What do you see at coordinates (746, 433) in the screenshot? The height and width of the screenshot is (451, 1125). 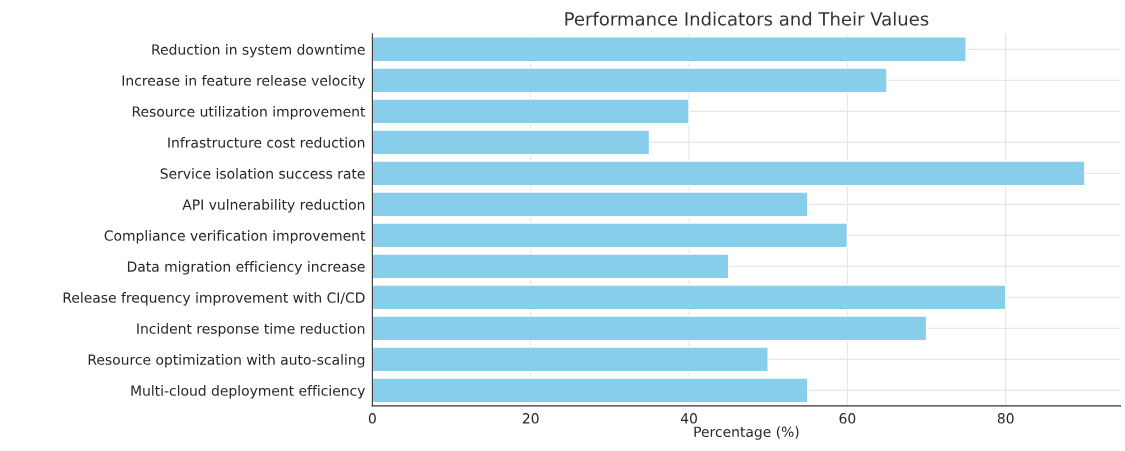 I see `x-axis-title: Percentage (%)` at bounding box center [746, 433].